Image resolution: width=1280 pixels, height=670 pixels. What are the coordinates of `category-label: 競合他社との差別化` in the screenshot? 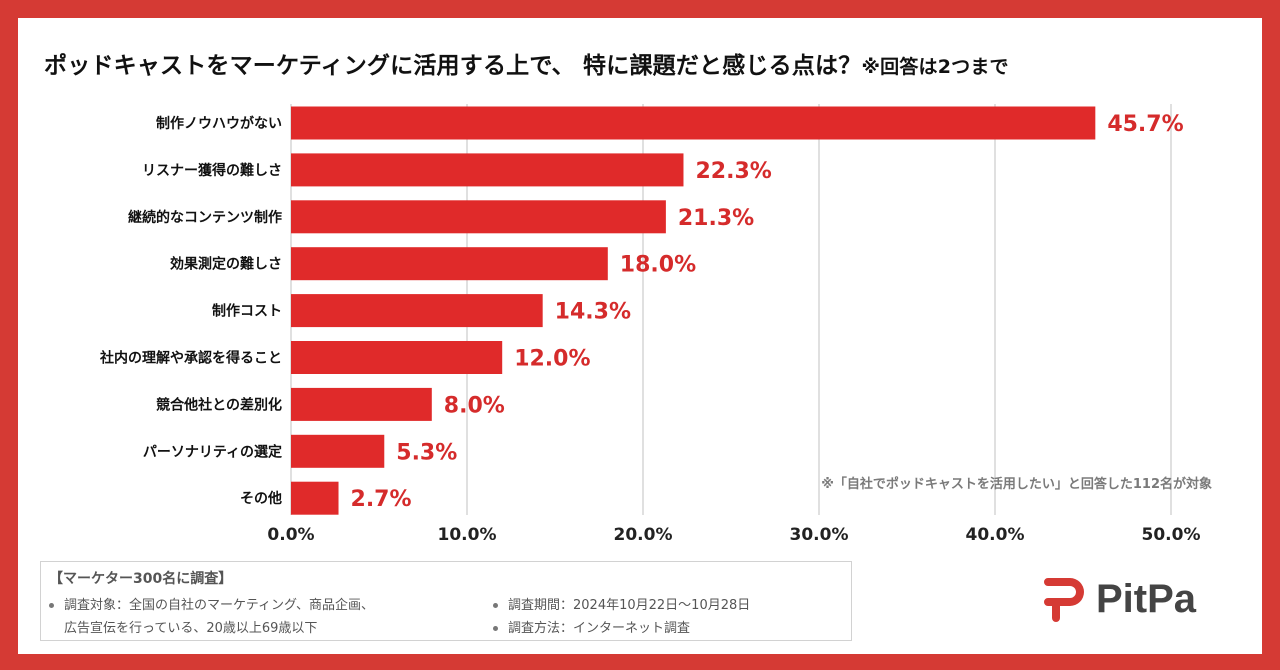 It's located at (219, 404).